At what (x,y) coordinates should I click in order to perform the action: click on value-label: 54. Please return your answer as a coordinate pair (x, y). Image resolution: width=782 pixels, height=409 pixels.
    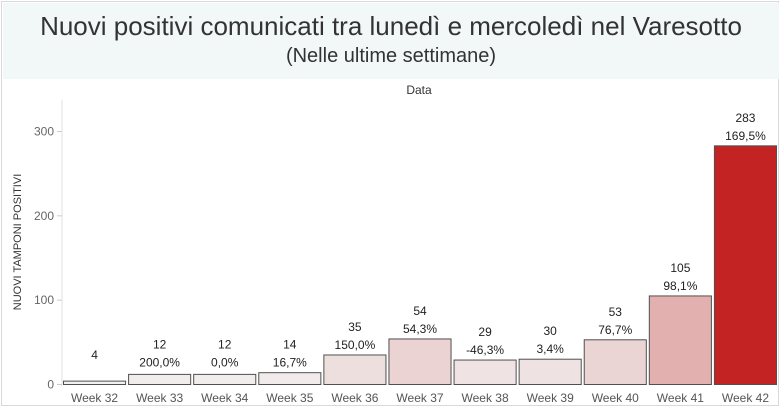
    Looking at the image, I should click on (420, 311).